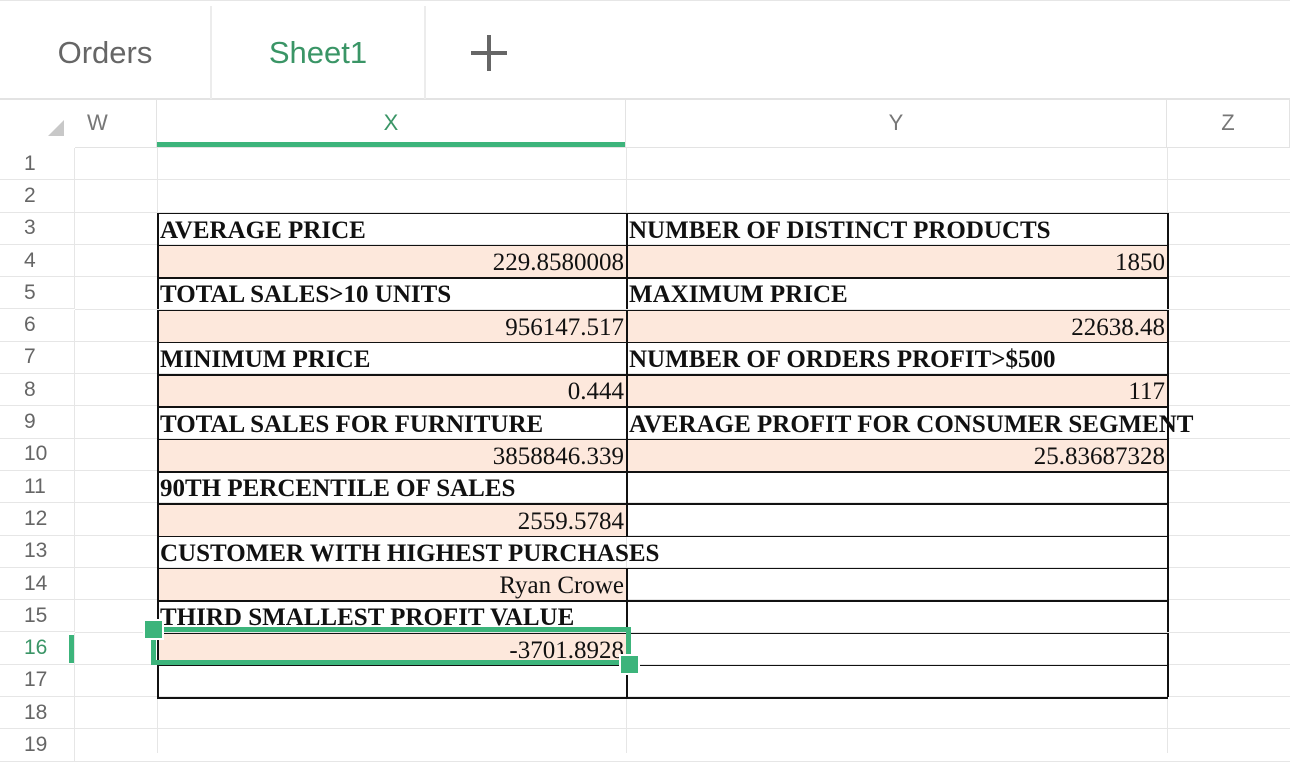 Image resolution: width=1290 pixels, height=762 pixels. What do you see at coordinates (352, 424) in the screenshot?
I see `cell-label-text: TOTAL SALES FOR FURNITURE` at bounding box center [352, 424].